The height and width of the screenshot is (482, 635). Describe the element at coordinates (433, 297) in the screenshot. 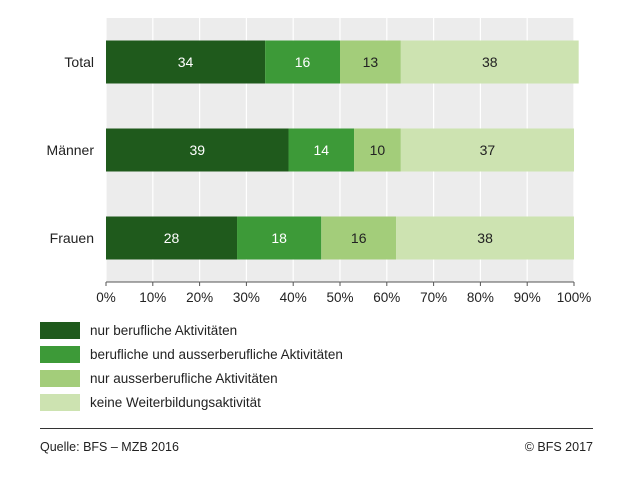

I see `x-tick-label: 70%` at that location.